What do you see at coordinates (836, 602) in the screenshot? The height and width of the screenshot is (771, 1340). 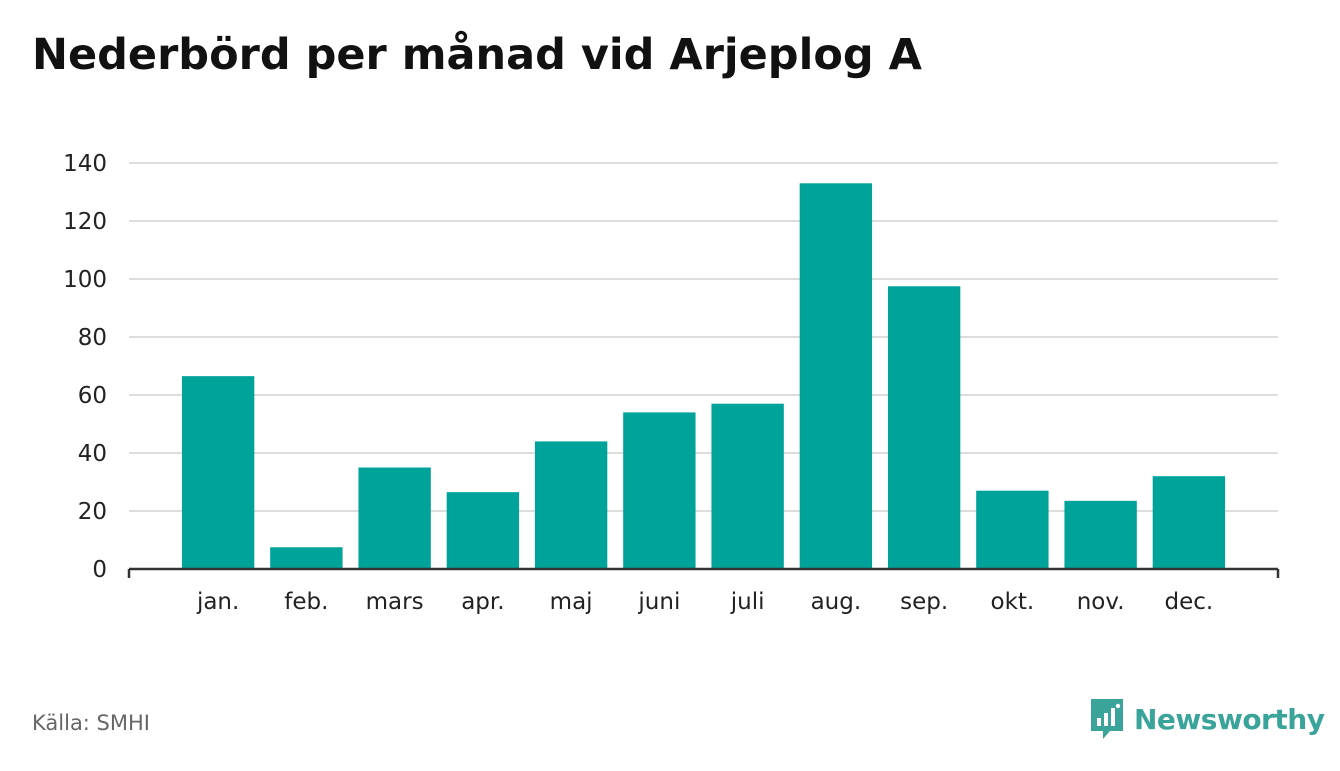 I see `x-tick-label: aug.` at bounding box center [836, 602].